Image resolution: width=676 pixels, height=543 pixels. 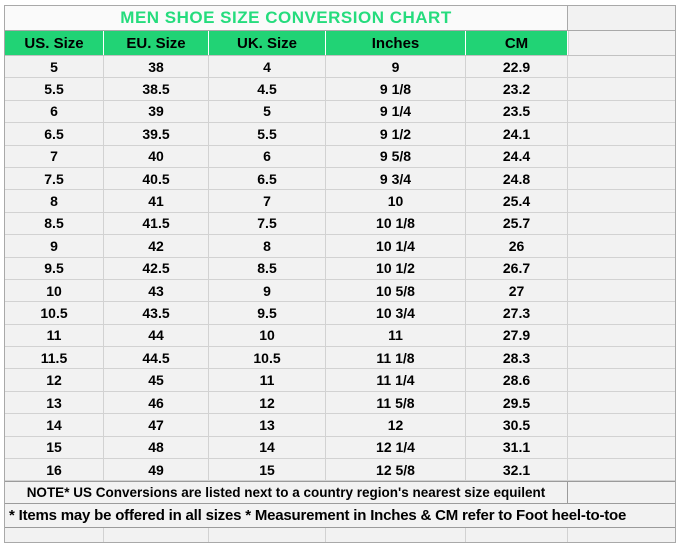 What do you see at coordinates (54, 201) in the screenshot?
I see `table-cell: 8` at bounding box center [54, 201].